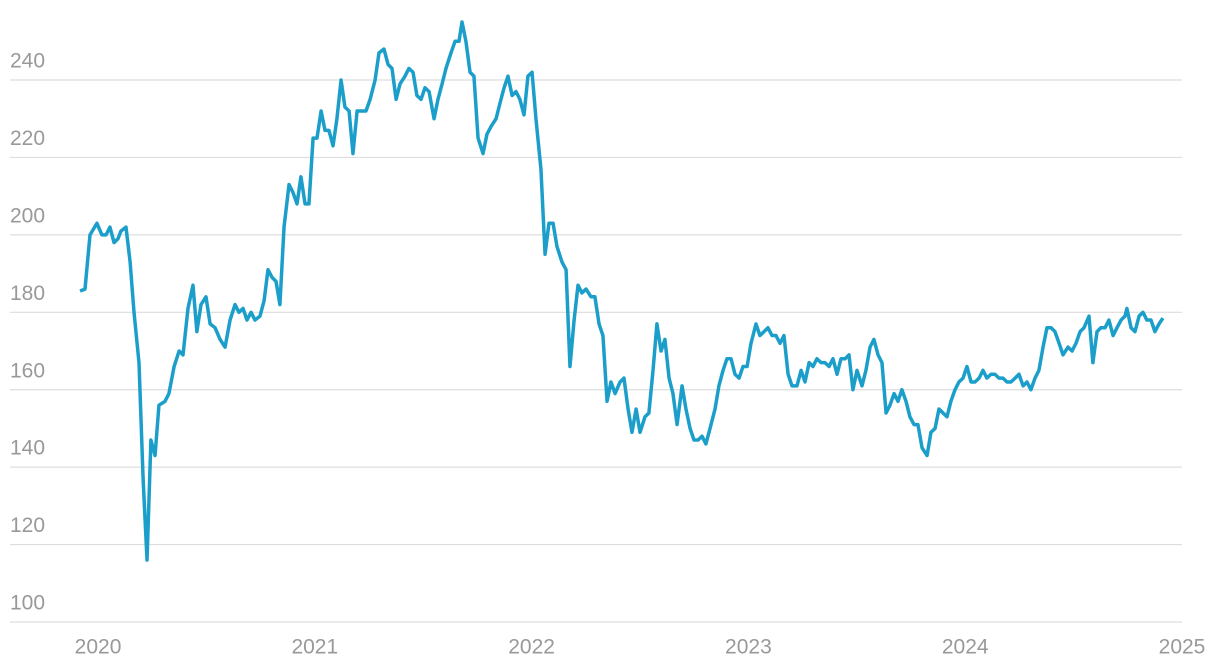  Describe the element at coordinates (27, 448) in the screenshot. I see `y-tick-label: 140` at that location.